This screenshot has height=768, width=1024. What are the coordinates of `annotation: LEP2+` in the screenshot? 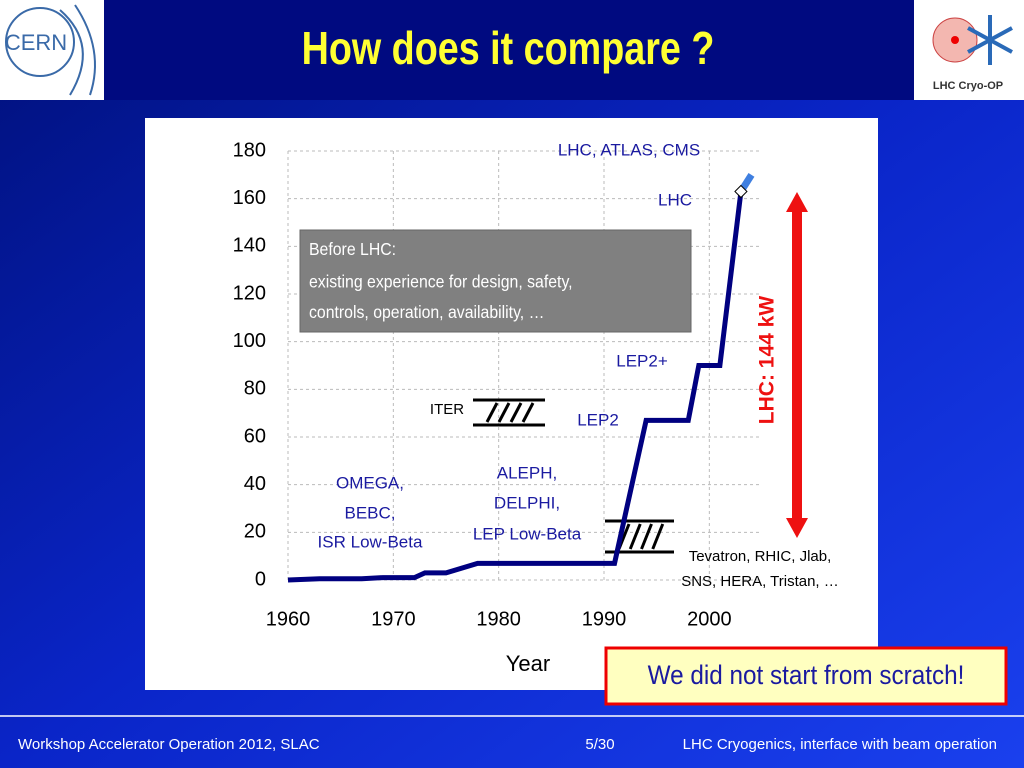 It's located at (642, 360).